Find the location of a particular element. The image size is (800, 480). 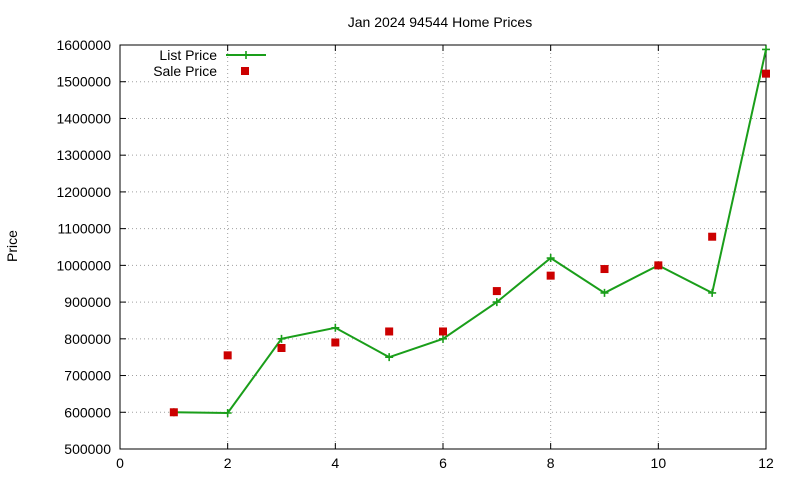

y-tick-label: 500000 is located at coordinates (87, 449).